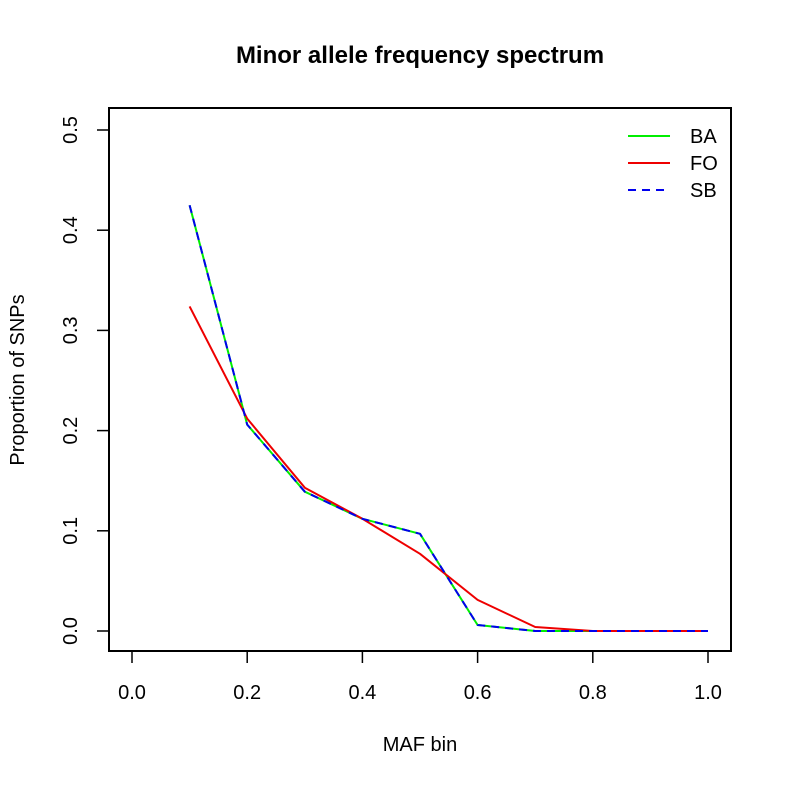  I want to click on y-tick-label: 0.2, so click(71, 431).